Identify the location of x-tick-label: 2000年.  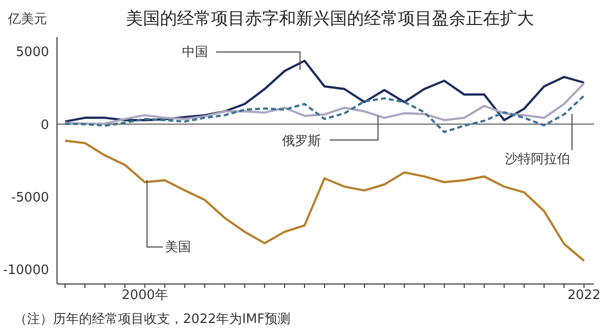
(145, 296).